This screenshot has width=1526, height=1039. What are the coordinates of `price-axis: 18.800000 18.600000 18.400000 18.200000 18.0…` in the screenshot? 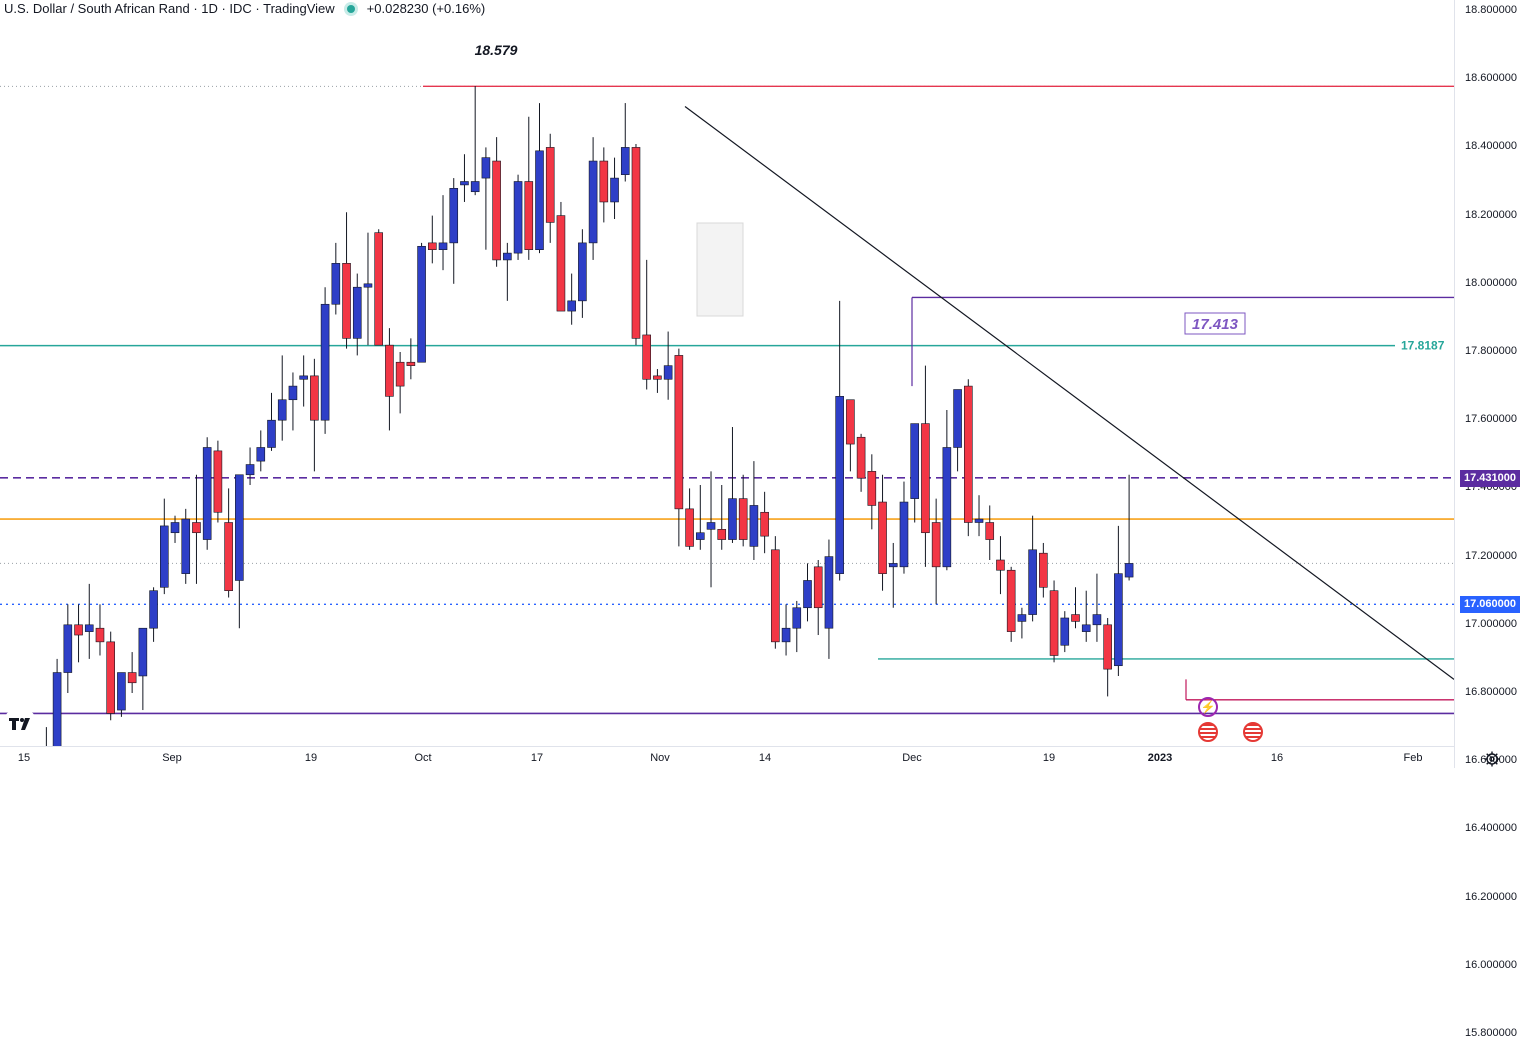 It's located at (1490, 519).